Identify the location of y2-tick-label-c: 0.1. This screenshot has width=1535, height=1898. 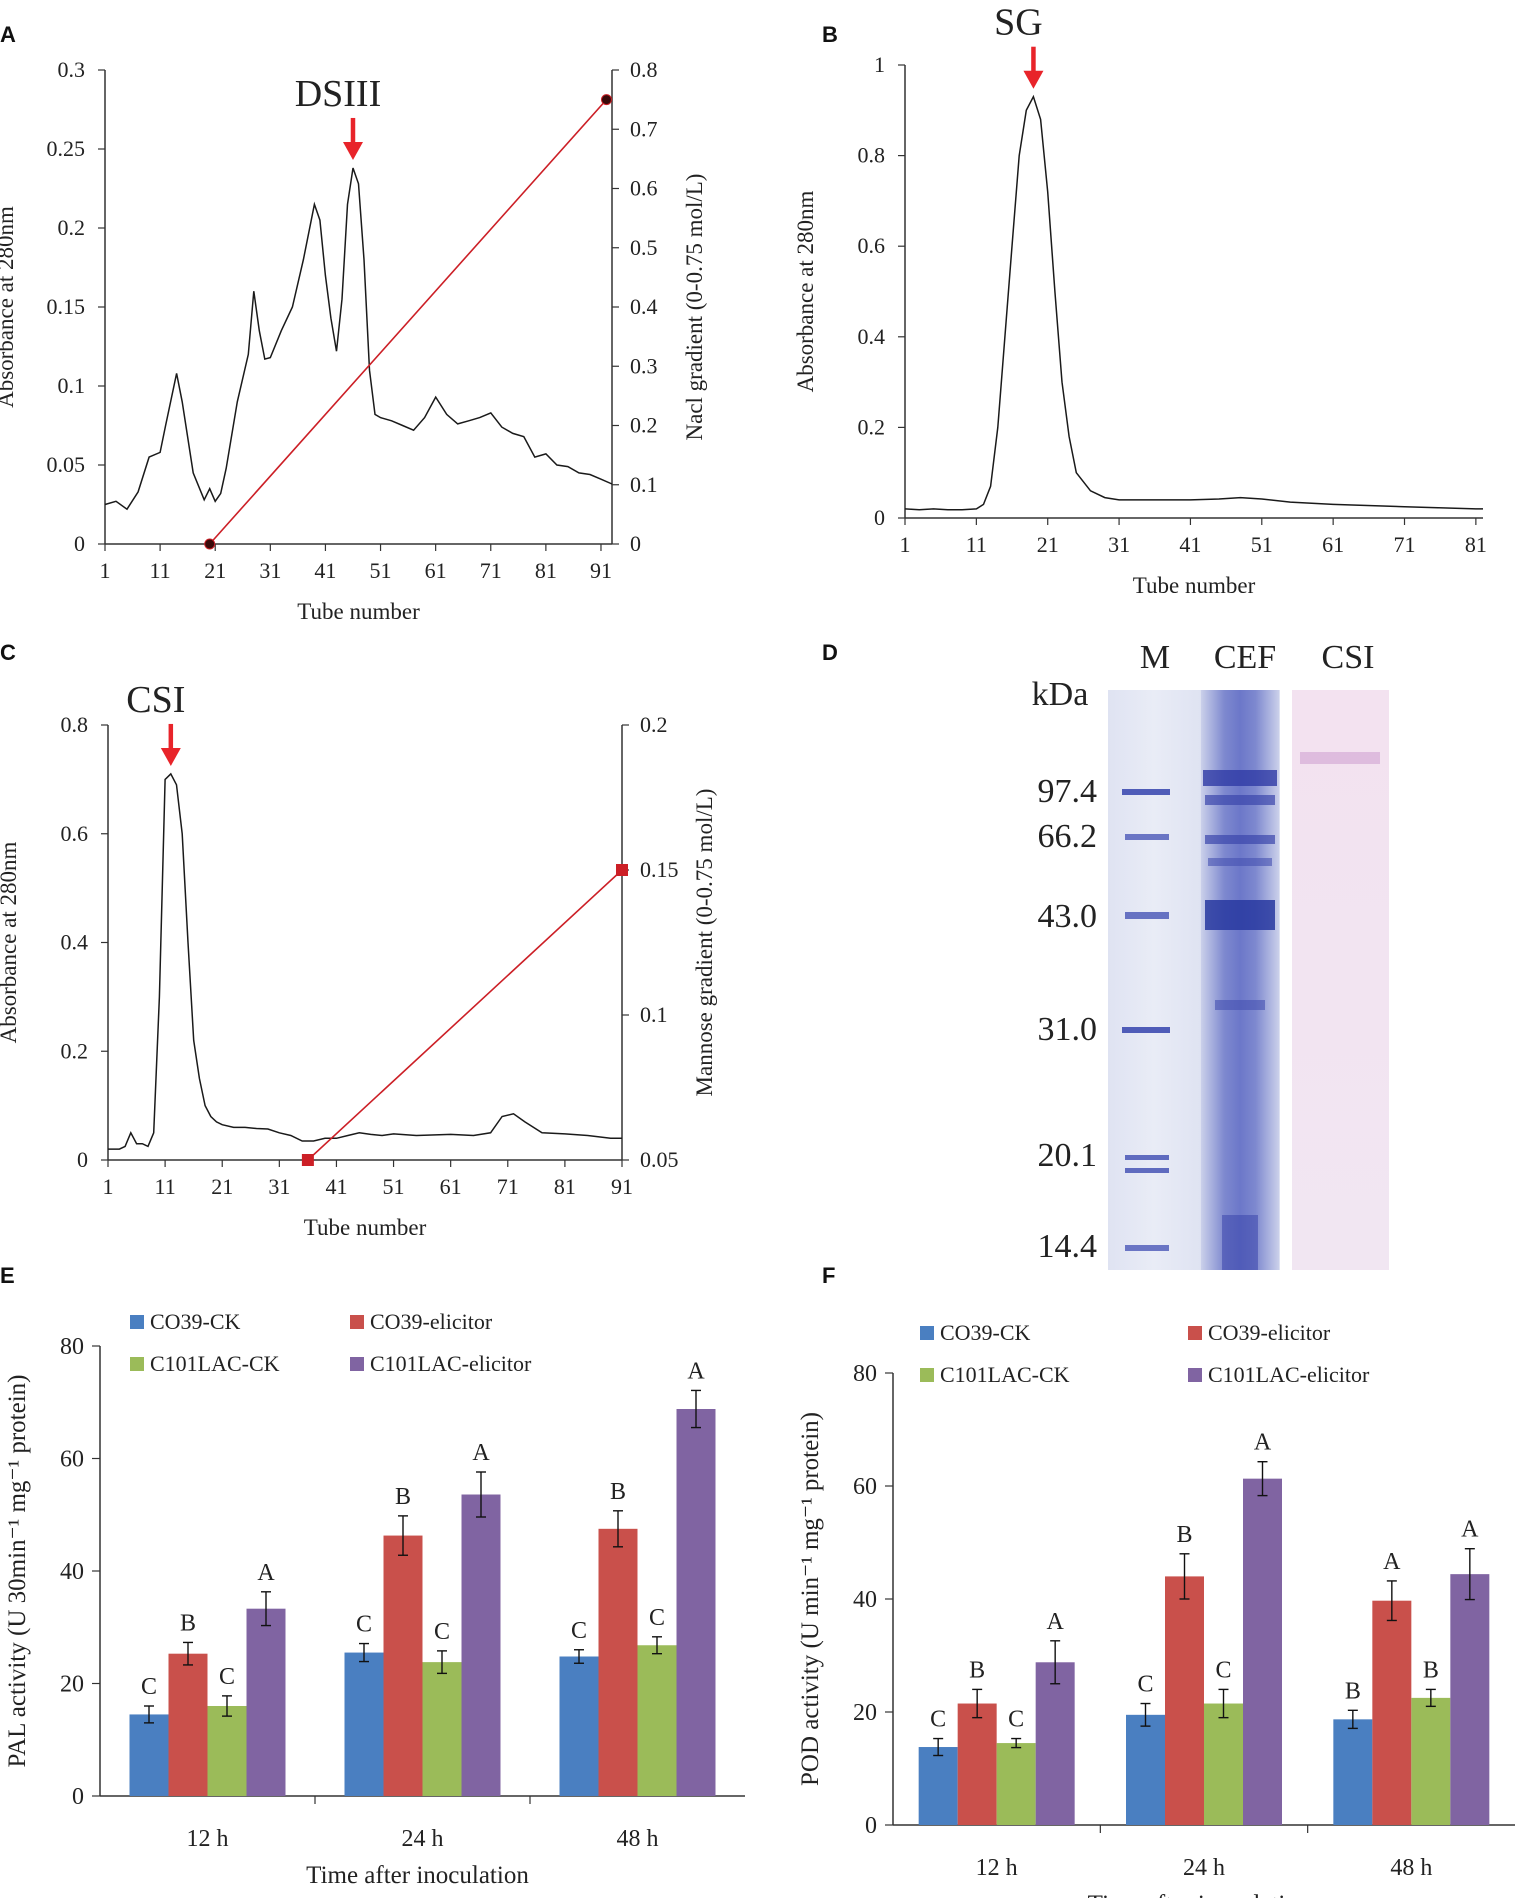
(654, 1014).